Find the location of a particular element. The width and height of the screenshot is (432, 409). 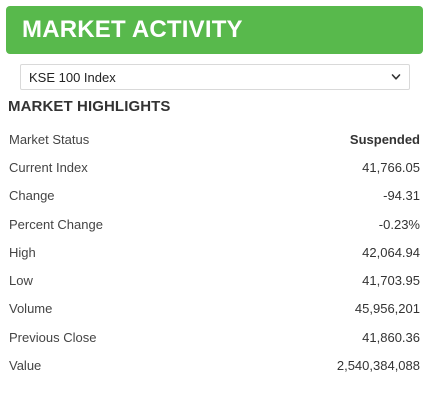

highlight-row-high: High 42,064.94 is located at coordinates (216, 252).